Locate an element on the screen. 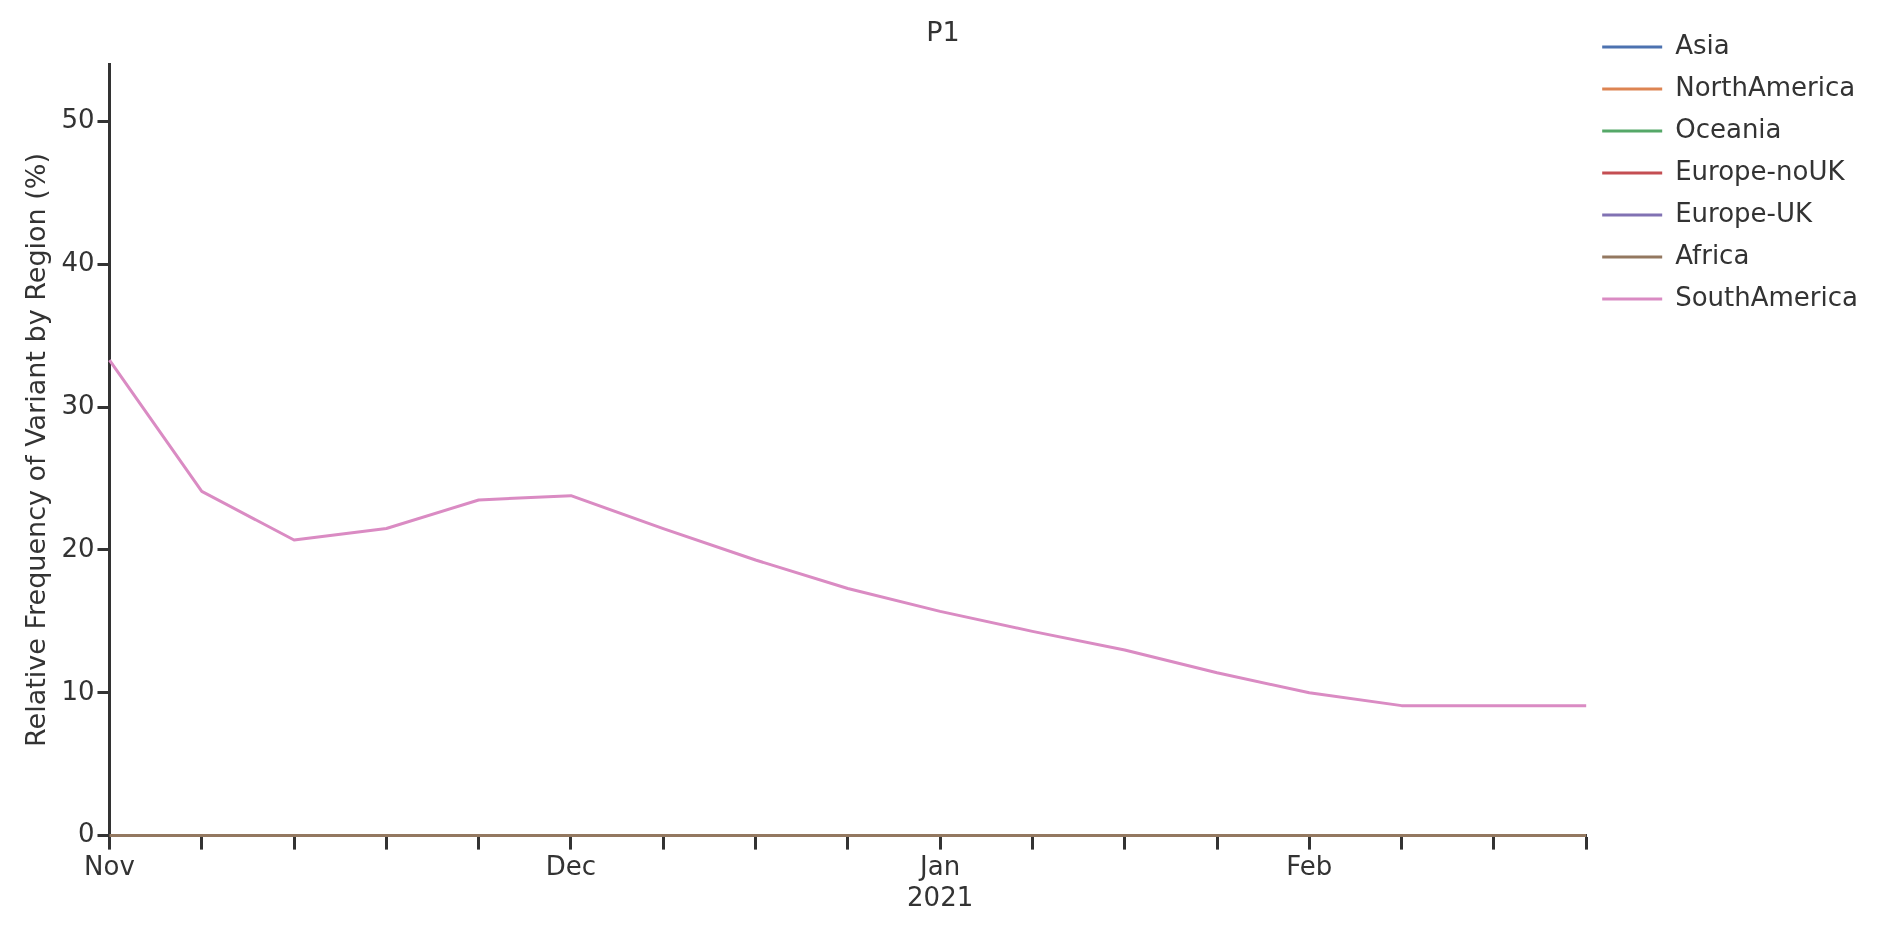  y-tick-label: 40 is located at coordinates (78, 262).